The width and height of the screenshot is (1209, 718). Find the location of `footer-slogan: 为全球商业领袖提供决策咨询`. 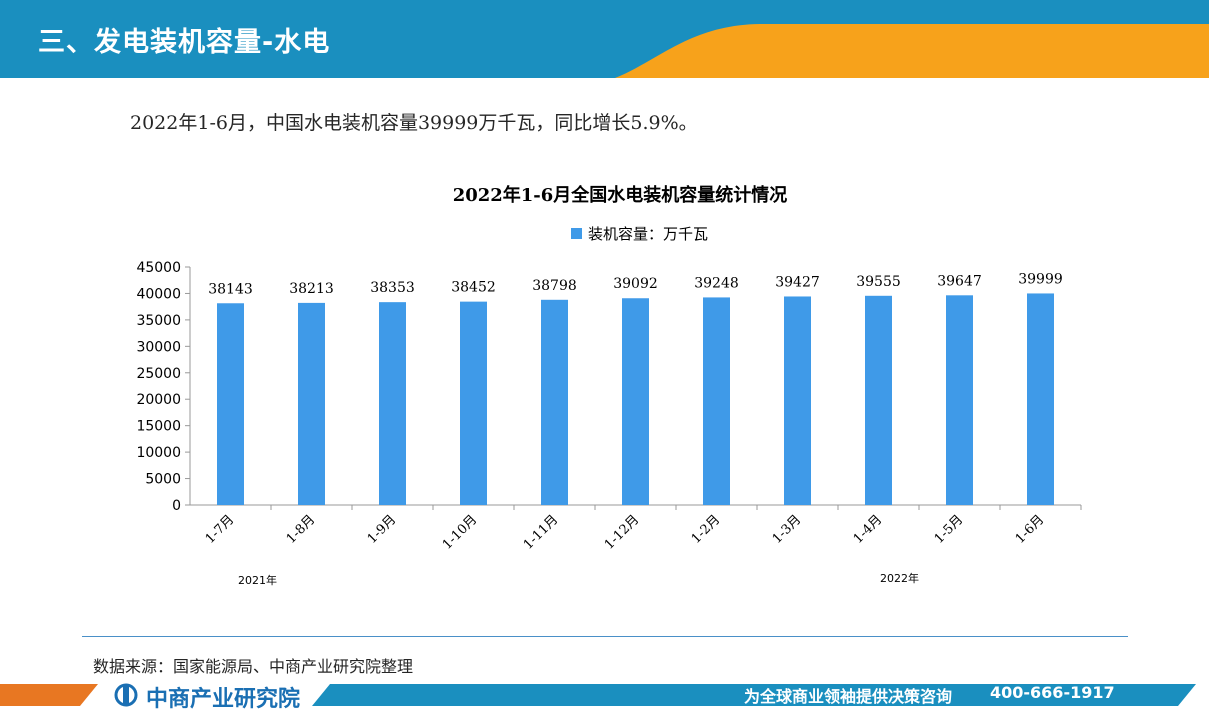

footer-slogan: 为全球商业领袖提供决策咨询 is located at coordinates (848, 696).